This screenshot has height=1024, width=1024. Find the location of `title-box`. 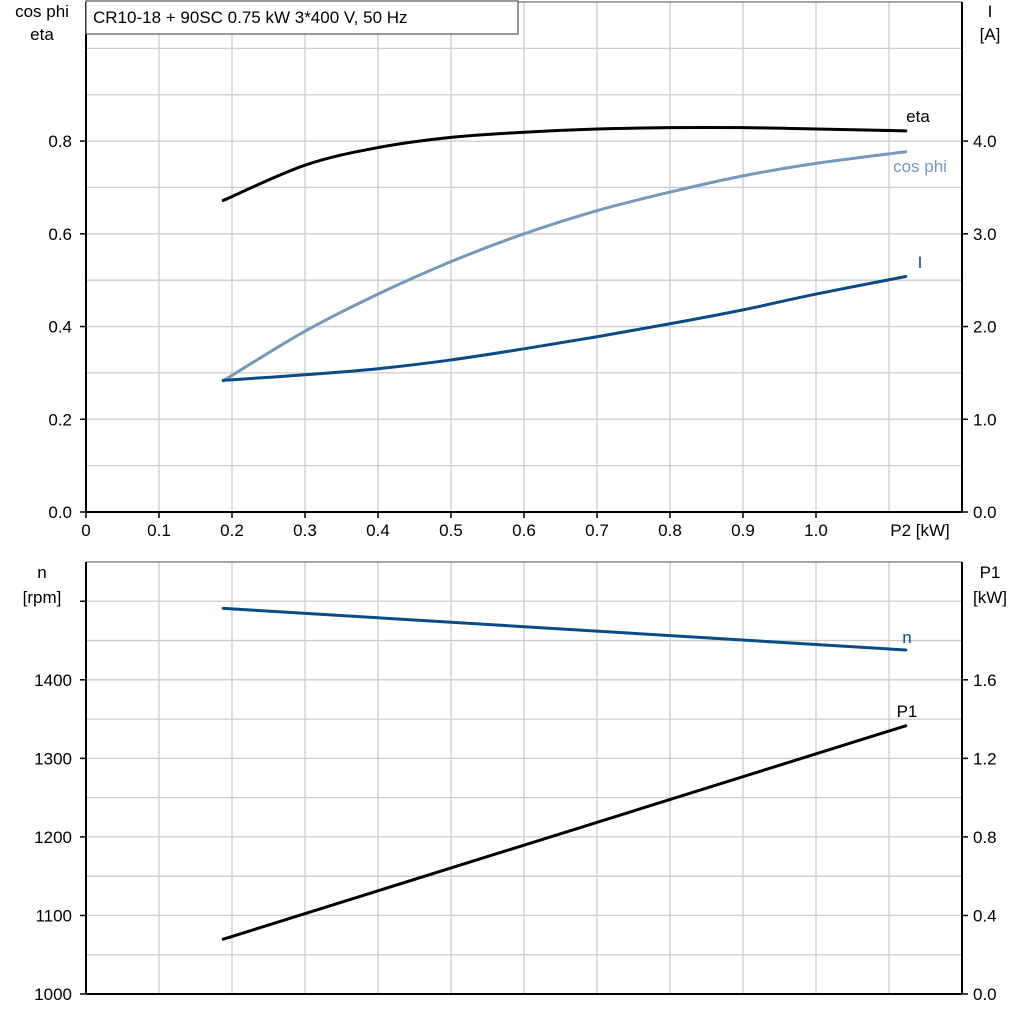

title-box is located at coordinates (302, 17).